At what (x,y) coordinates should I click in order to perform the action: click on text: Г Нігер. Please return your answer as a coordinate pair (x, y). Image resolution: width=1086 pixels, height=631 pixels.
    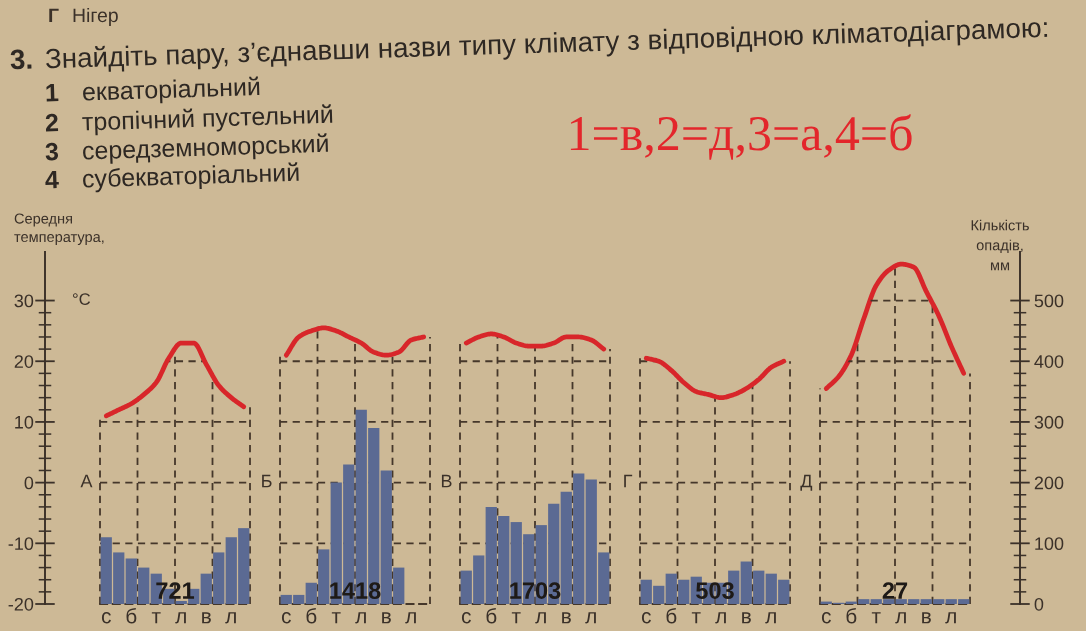
    Looking at the image, I should click on (83, 17).